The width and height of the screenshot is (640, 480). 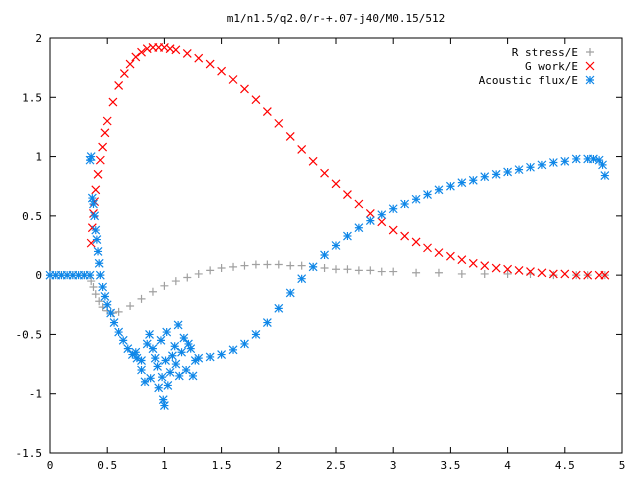 I want to click on legend-label: Acoustic flux/E, so click(x=528, y=80).